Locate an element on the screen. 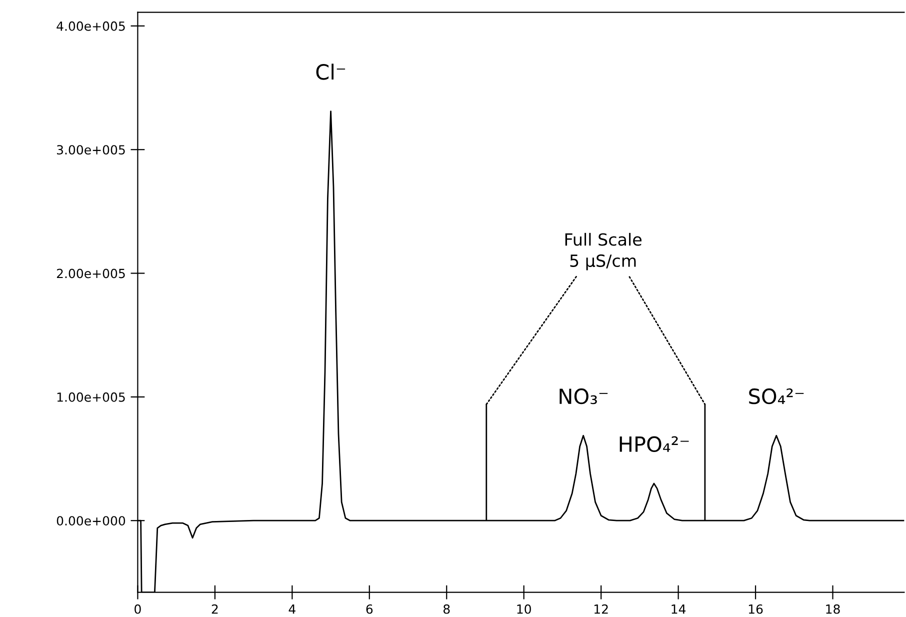  x-tick-label: 14 is located at coordinates (679, 609).